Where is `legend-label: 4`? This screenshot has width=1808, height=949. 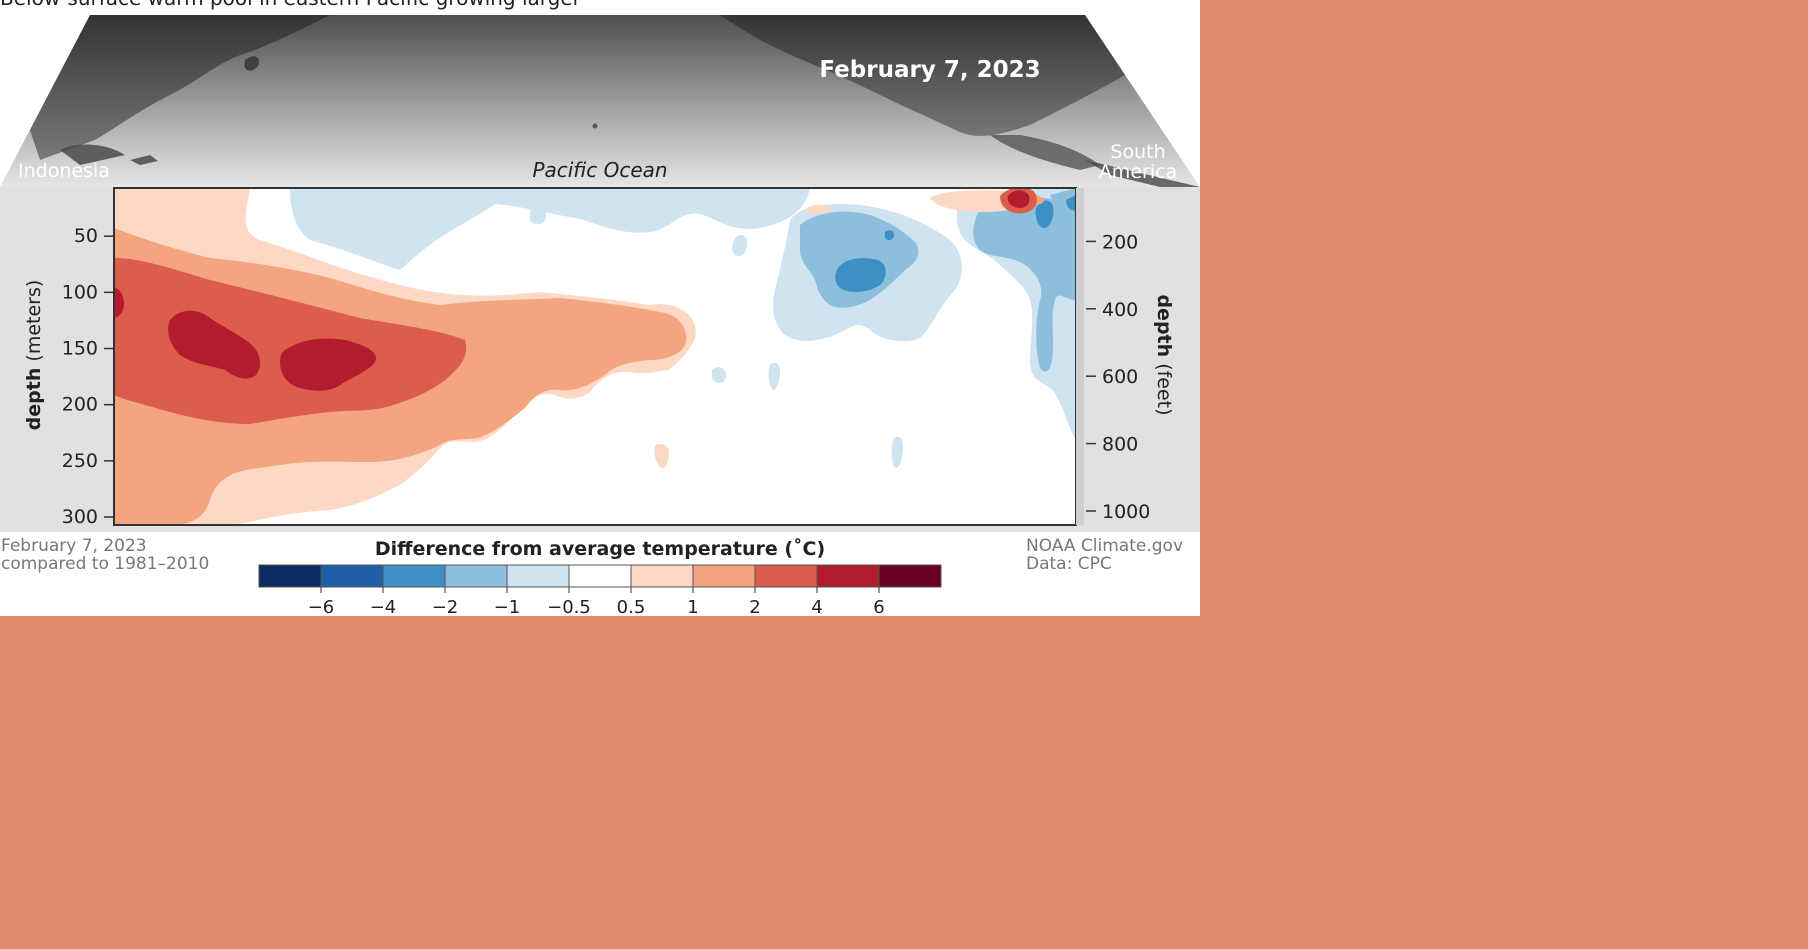 legend-label: 4 is located at coordinates (816, 607).